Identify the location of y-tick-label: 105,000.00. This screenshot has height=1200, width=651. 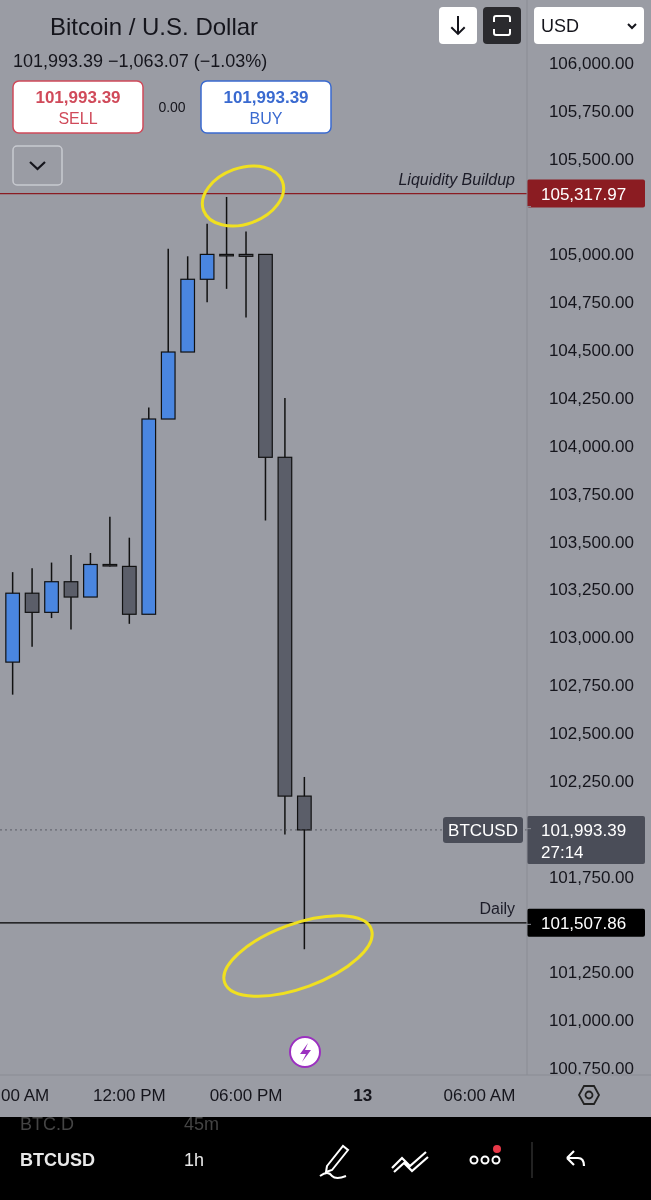
(591, 255).